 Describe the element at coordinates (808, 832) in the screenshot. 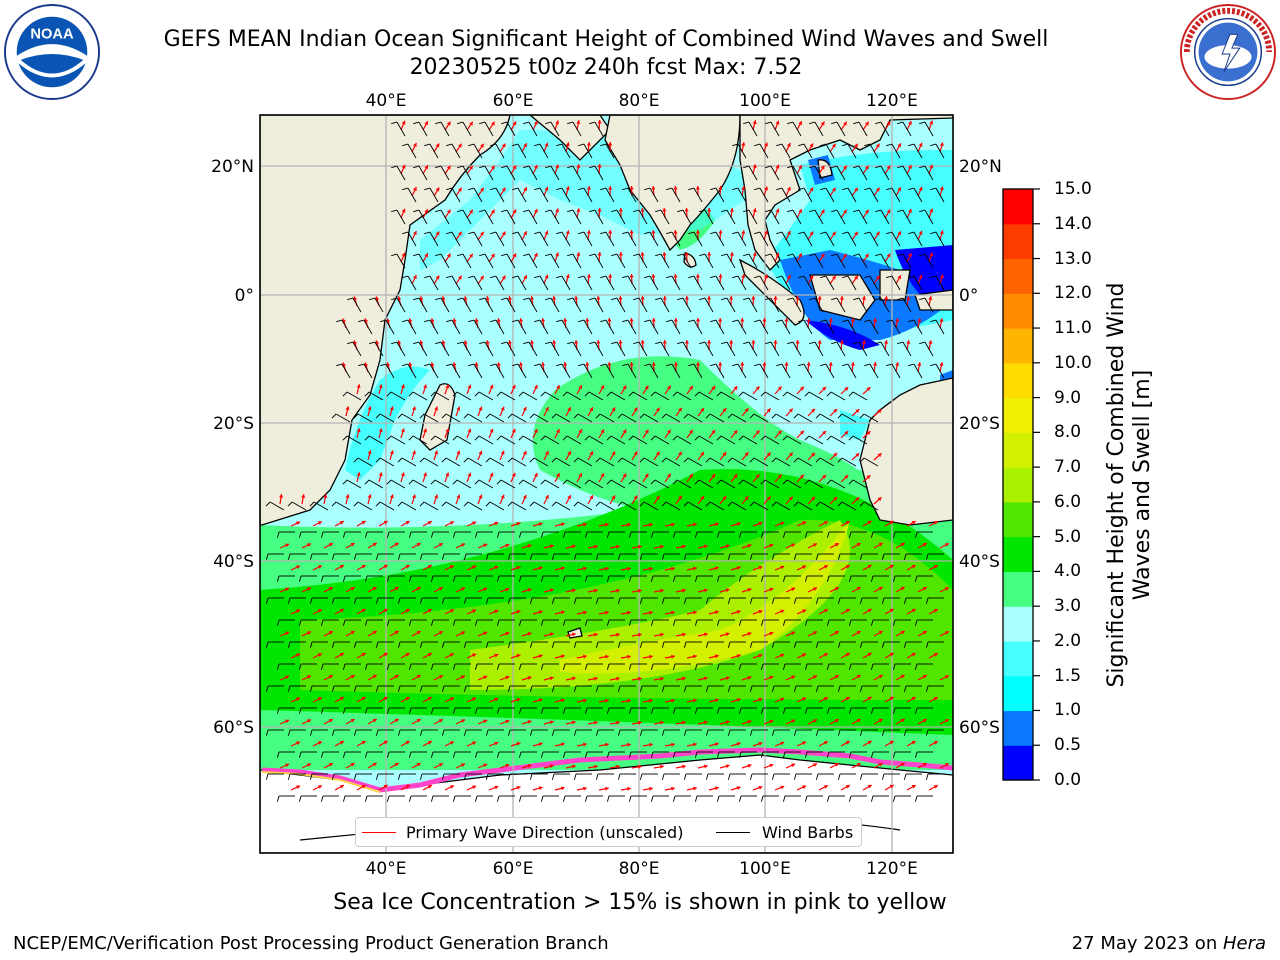

I see `legend-label-wind-barbs: Wind Barbs` at that location.